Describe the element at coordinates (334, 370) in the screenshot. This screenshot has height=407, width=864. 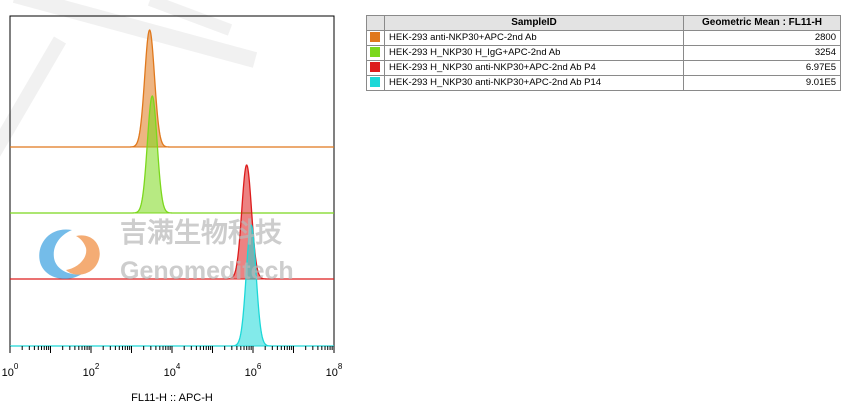
I see `x-tick-label: 10⁸` at that location.